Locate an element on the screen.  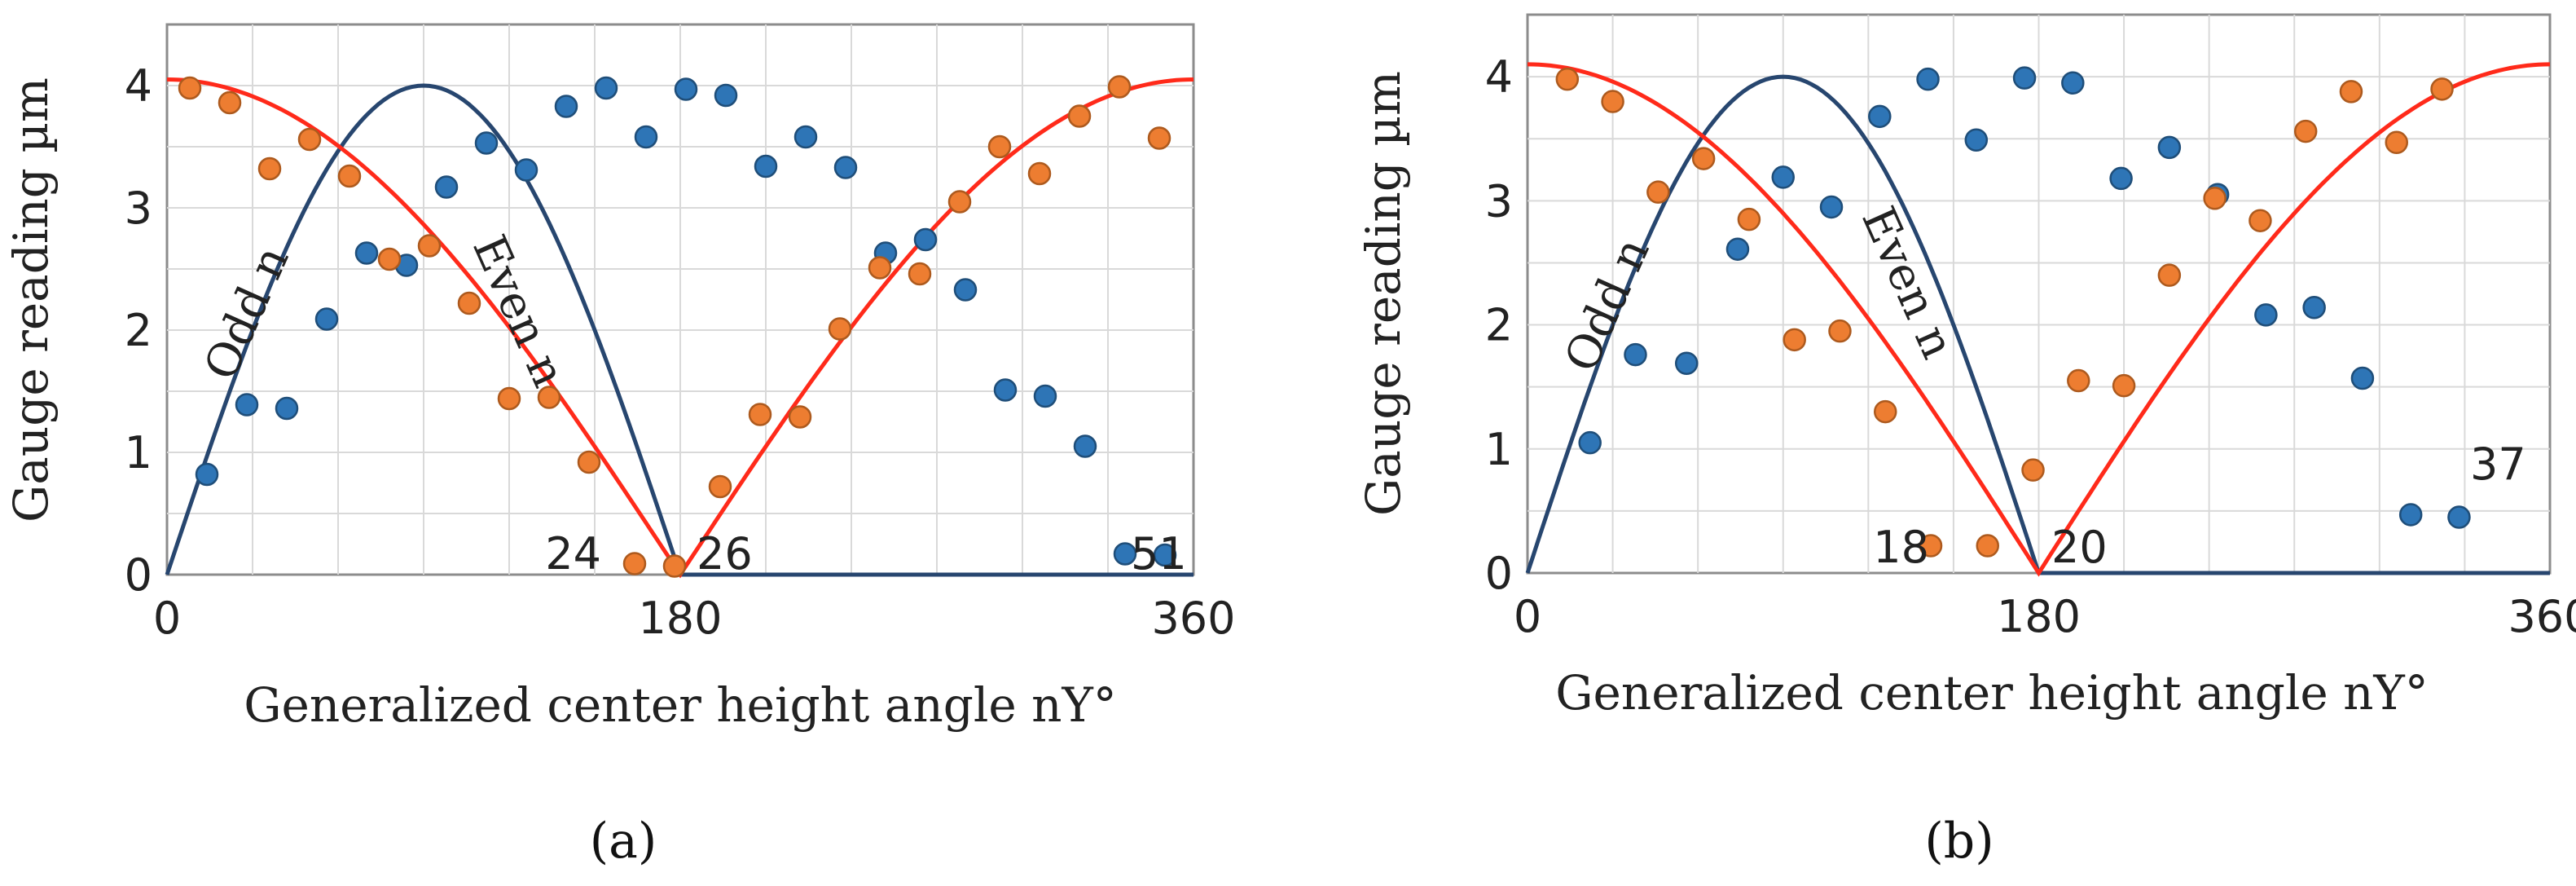
point-label-20: 20 is located at coordinates (2079, 548).